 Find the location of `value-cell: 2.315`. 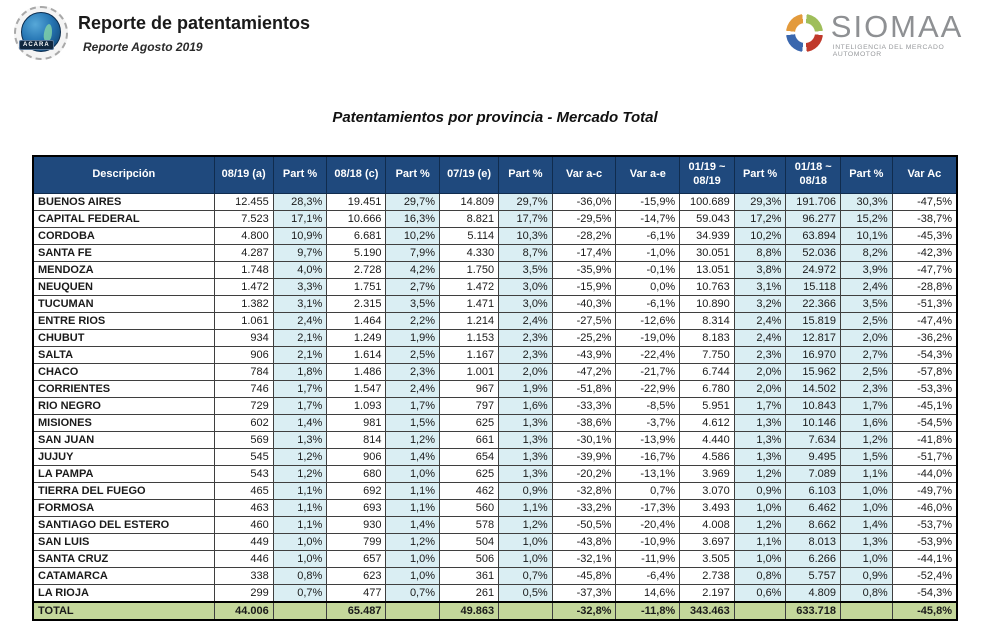

value-cell: 2.315 is located at coordinates (356, 303).